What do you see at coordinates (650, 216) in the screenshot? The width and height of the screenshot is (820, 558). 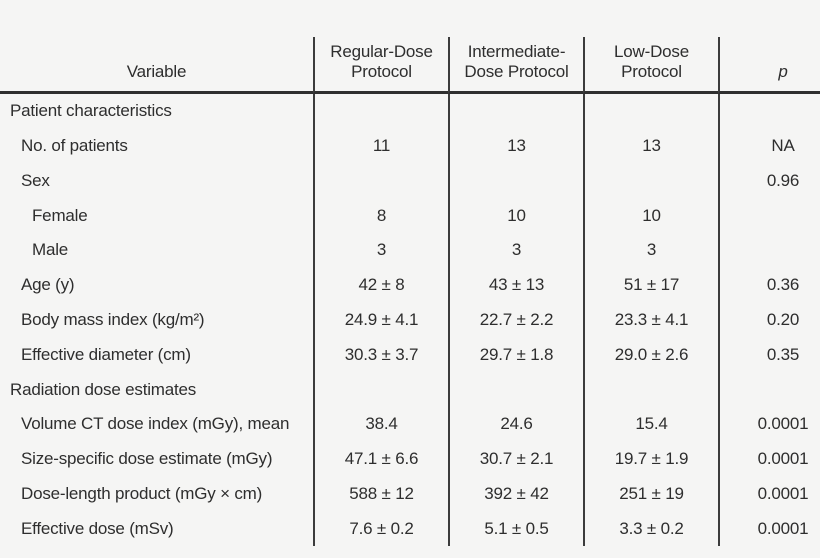 I see `cell-low: 10` at bounding box center [650, 216].